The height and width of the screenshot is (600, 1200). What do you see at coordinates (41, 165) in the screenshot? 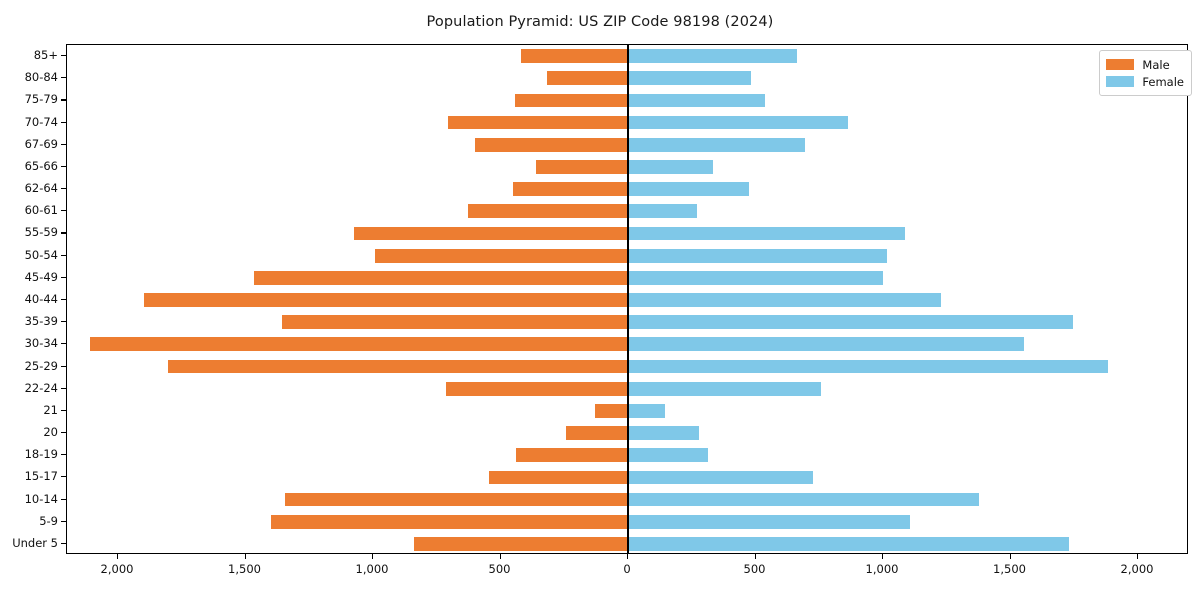
I see `y-tick-label: 65-66` at bounding box center [41, 165].